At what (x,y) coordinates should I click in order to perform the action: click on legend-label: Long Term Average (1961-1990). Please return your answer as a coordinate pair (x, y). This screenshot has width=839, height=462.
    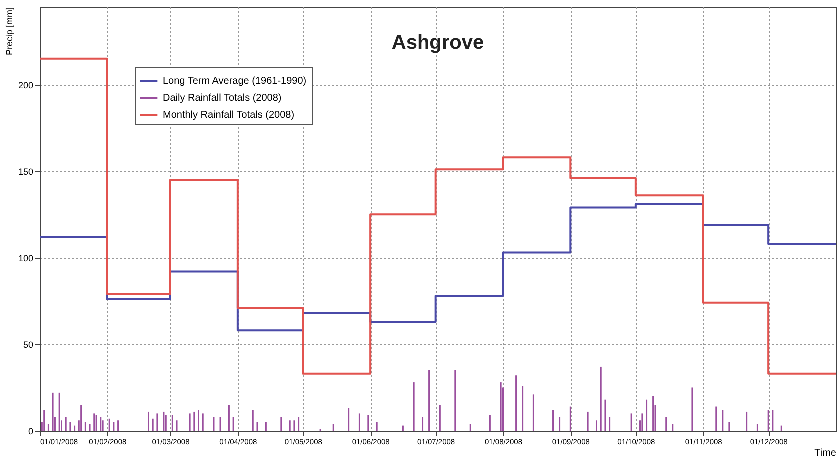
    Looking at the image, I should click on (235, 81).